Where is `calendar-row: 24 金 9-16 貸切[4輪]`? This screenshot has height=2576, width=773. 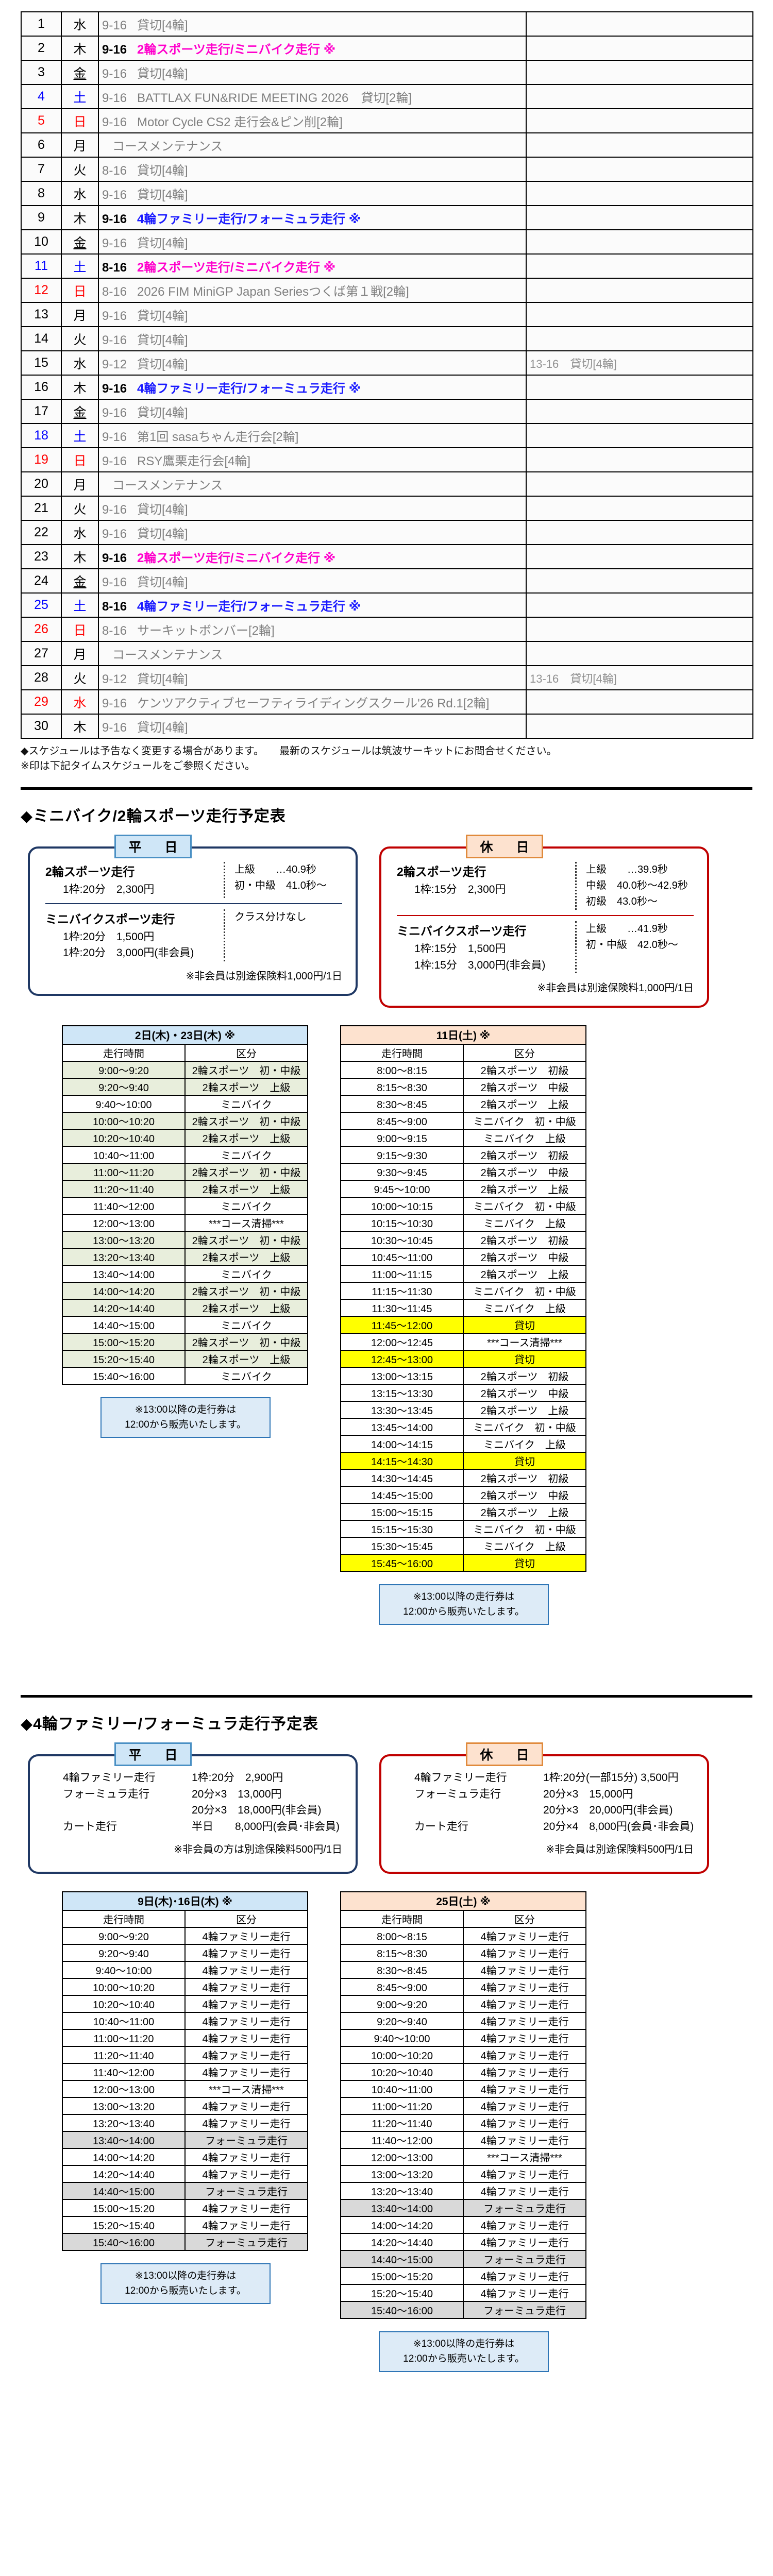
calendar-row: 24 金 9-16 貸切[4輪] is located at coordinates (387, 581).